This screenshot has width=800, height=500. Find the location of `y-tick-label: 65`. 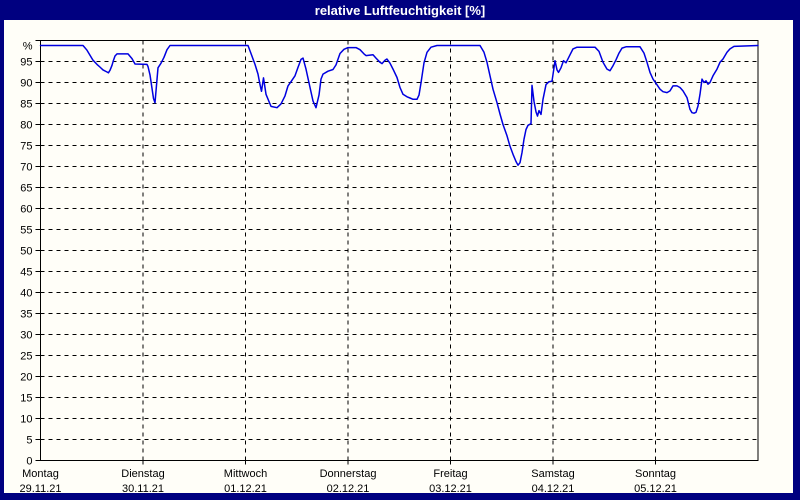

y-tick-label: 65 is located at coordinates (26, 189).